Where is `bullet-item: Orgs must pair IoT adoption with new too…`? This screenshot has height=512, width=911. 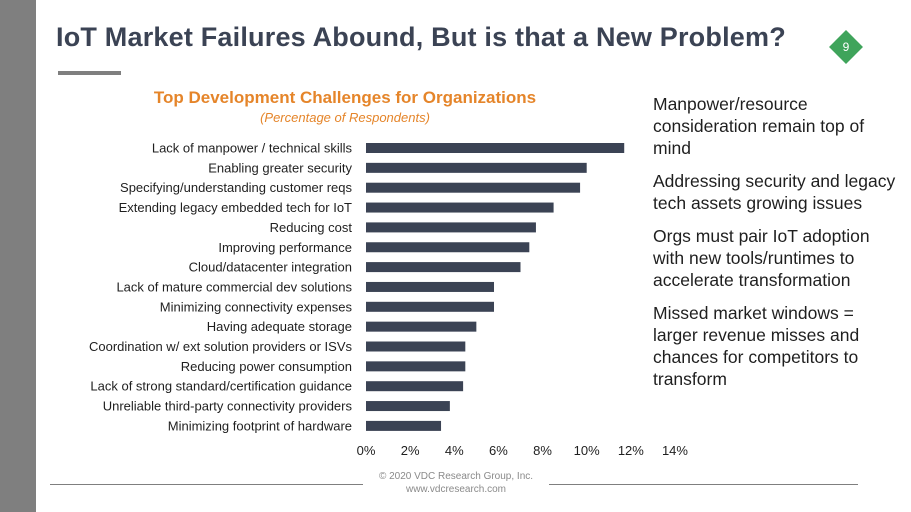 bullet-item: Orgs must pair IoT adoption with new too… is located at coordinates (761, 258).